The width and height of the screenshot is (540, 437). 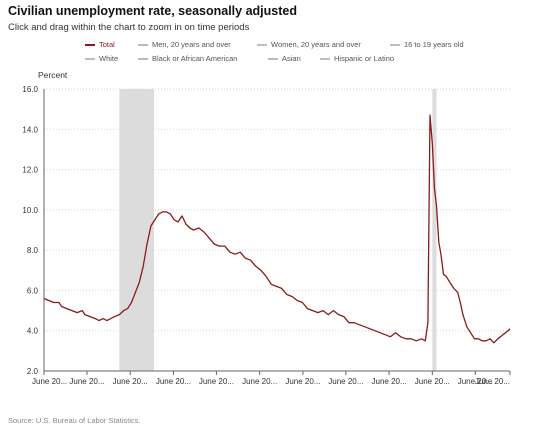 I want to click on legend-item-hispanic: Hispanic or Latino, so click(x=357, y=58).